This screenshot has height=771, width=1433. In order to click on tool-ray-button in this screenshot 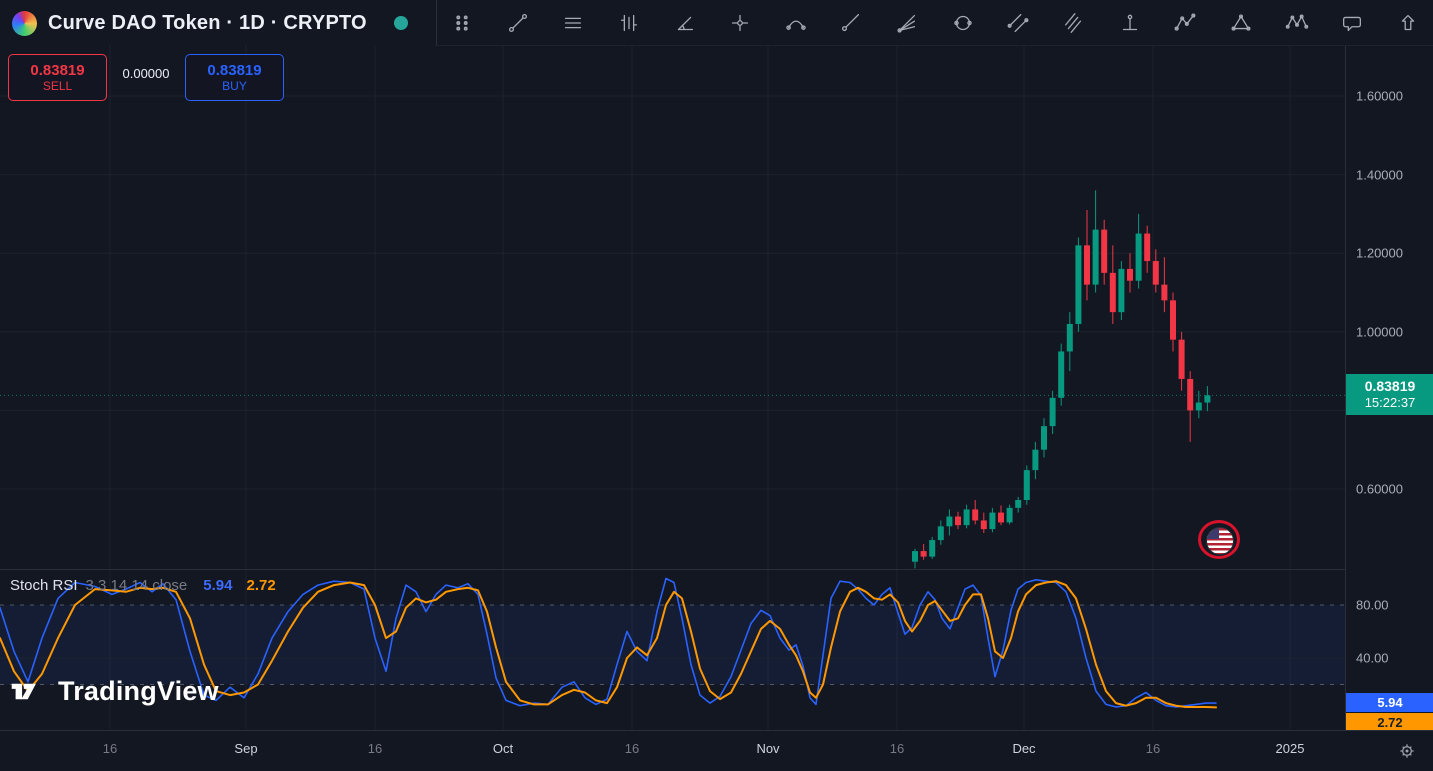, I will do `click(851, 23)`.